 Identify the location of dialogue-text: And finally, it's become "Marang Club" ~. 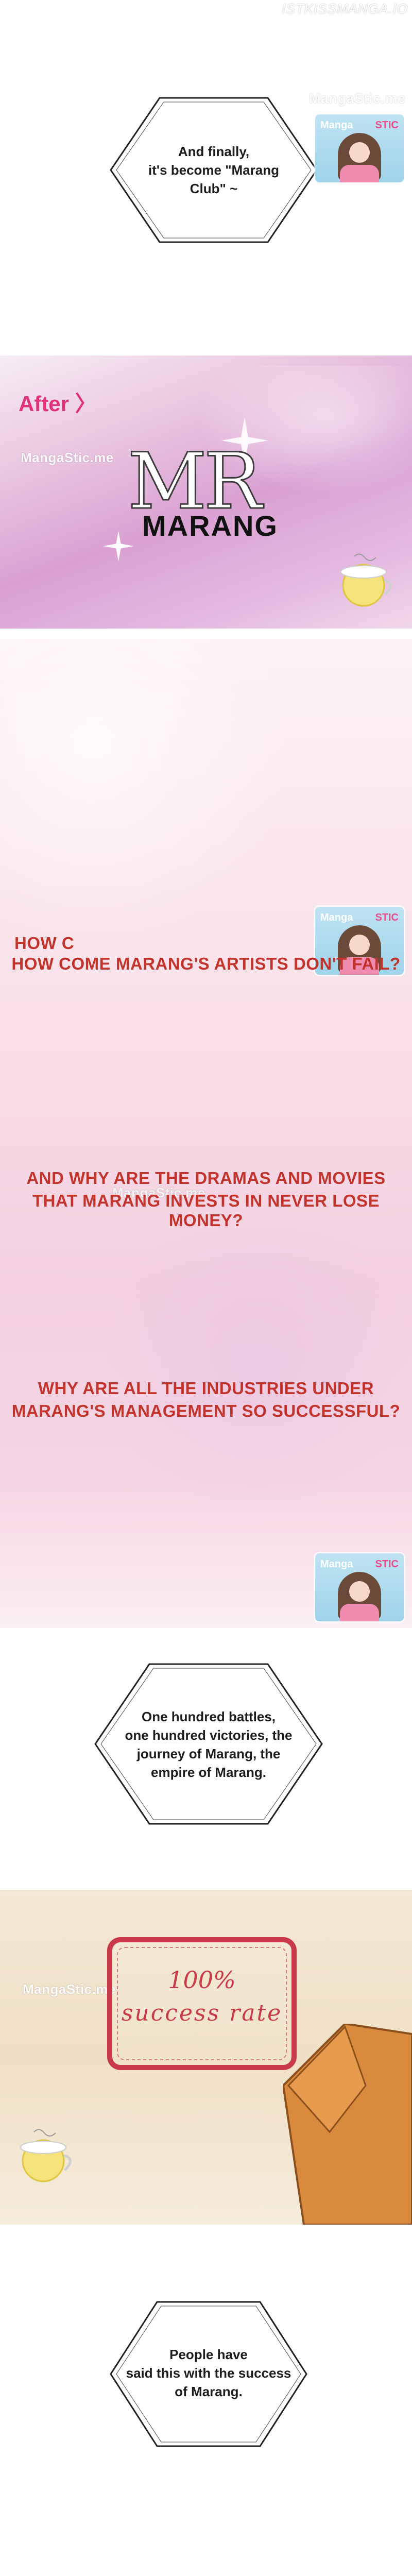
(214, 170).